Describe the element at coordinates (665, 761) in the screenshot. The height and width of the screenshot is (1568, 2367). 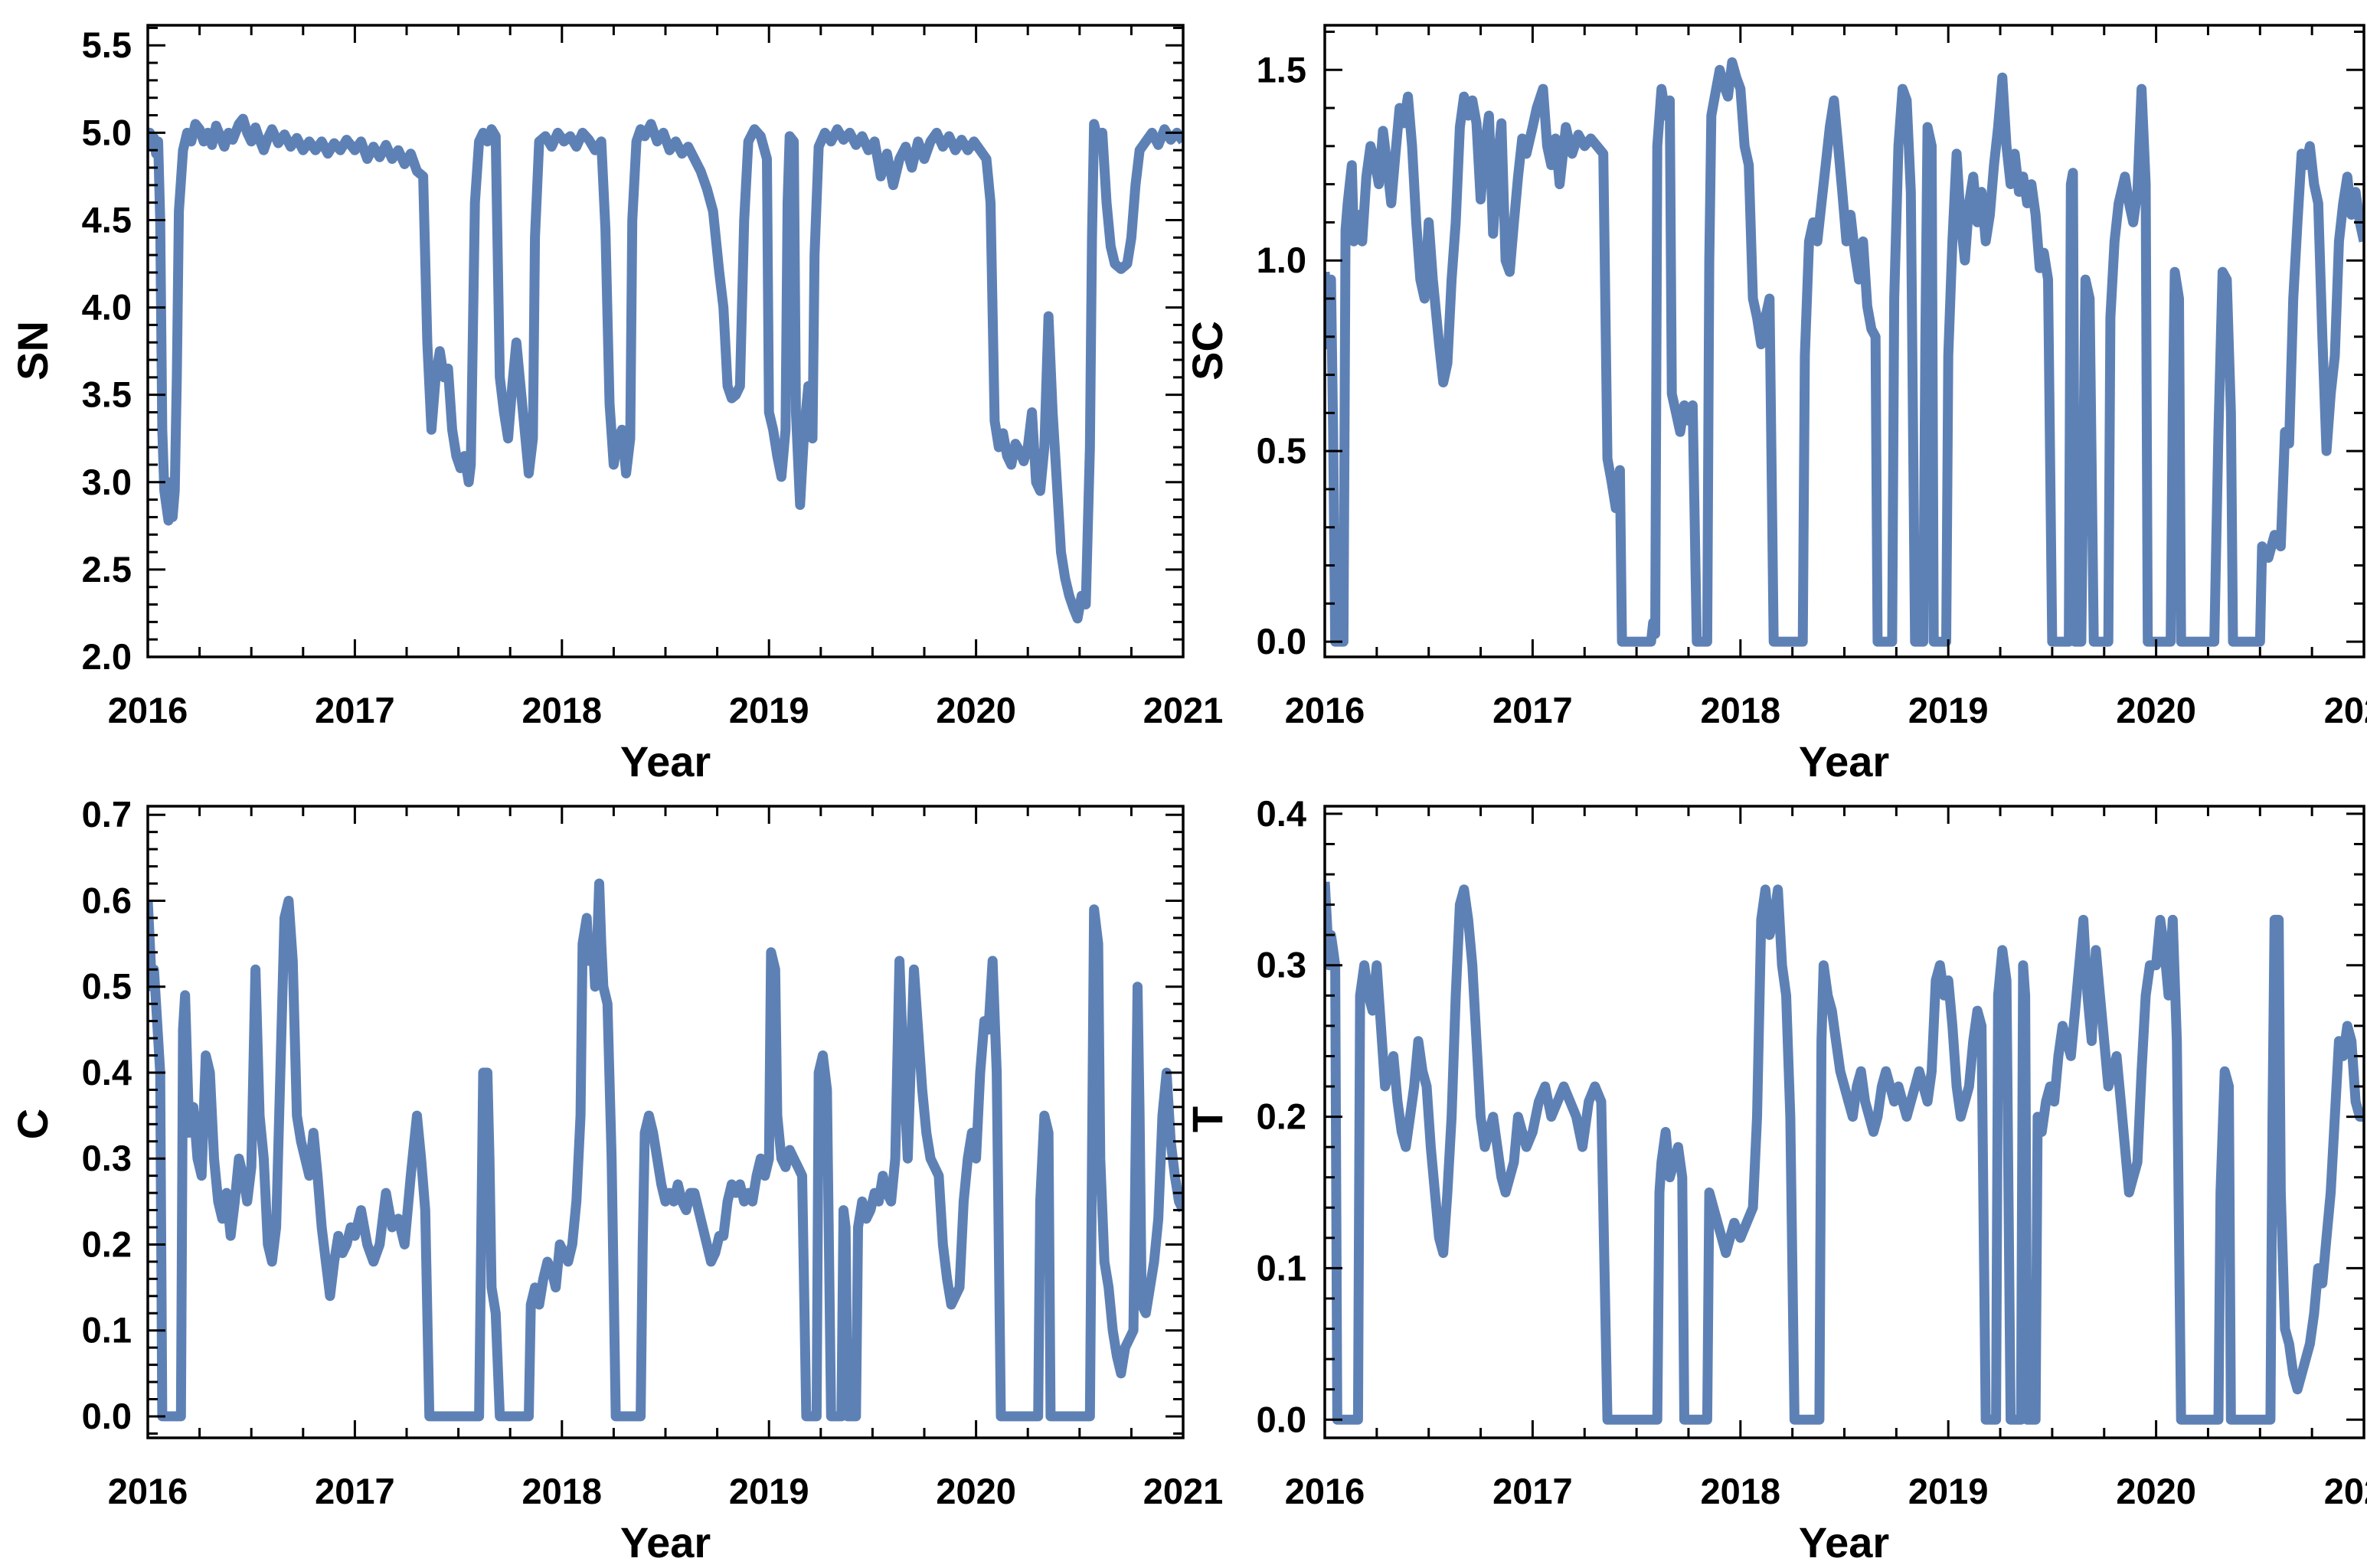
I see `sn-x-axis-label: Year` at that location.